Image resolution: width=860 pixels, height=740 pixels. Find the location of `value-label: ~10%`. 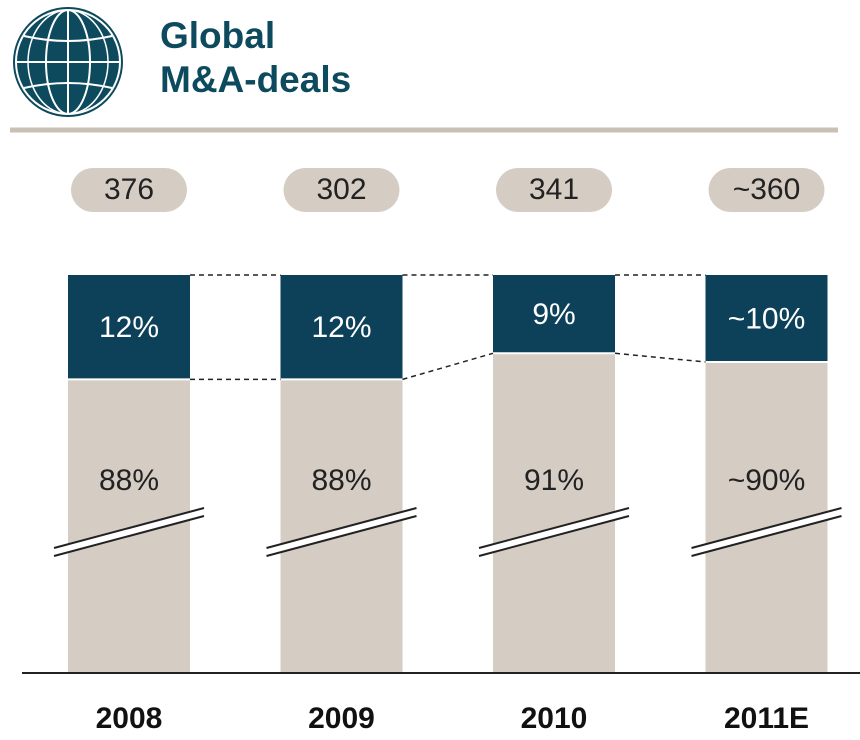

value-label: ~10% is located at coordinates (767, 318).